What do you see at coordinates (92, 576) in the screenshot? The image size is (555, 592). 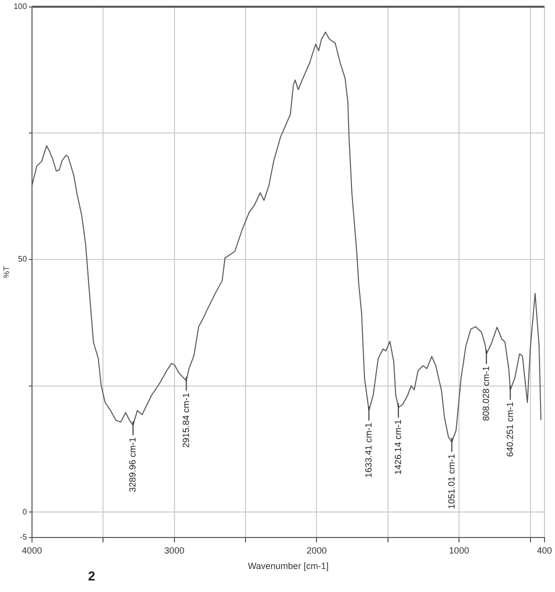 I see `text: 2` at bounding box center [92, 576].